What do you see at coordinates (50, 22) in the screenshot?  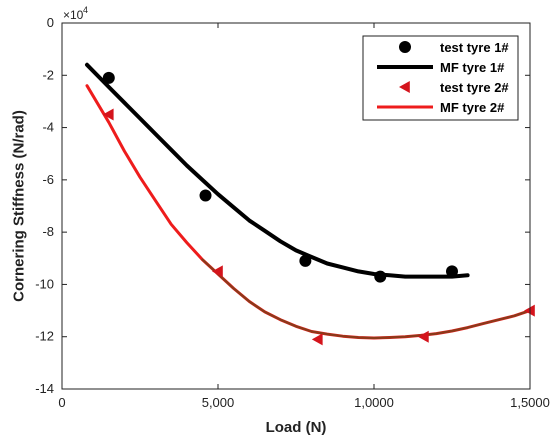 I see `y-tick-label: 0` at bounding box center [50, 22].